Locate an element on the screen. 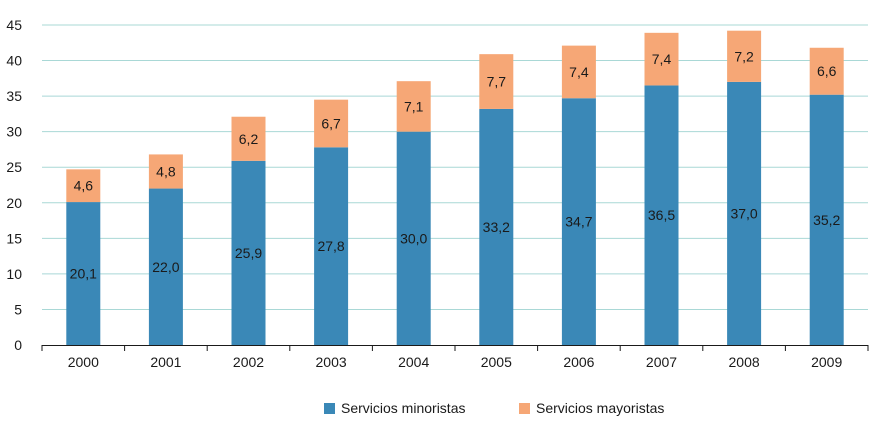  legend-label: Servicios minoristas is located at coordinates (403, 408).